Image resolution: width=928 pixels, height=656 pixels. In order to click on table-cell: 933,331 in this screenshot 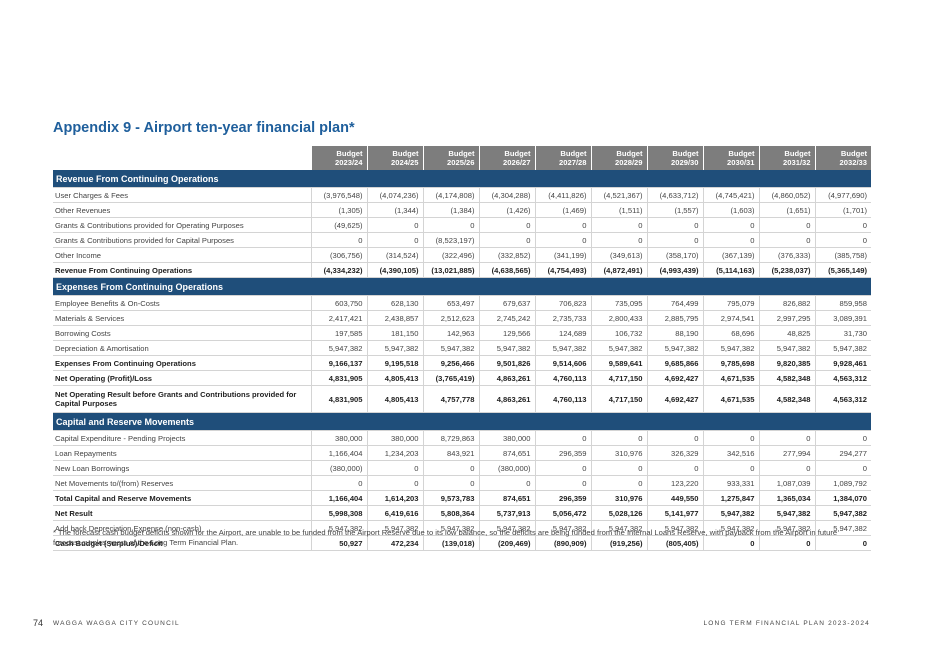, I will do `click(731, 483)`.